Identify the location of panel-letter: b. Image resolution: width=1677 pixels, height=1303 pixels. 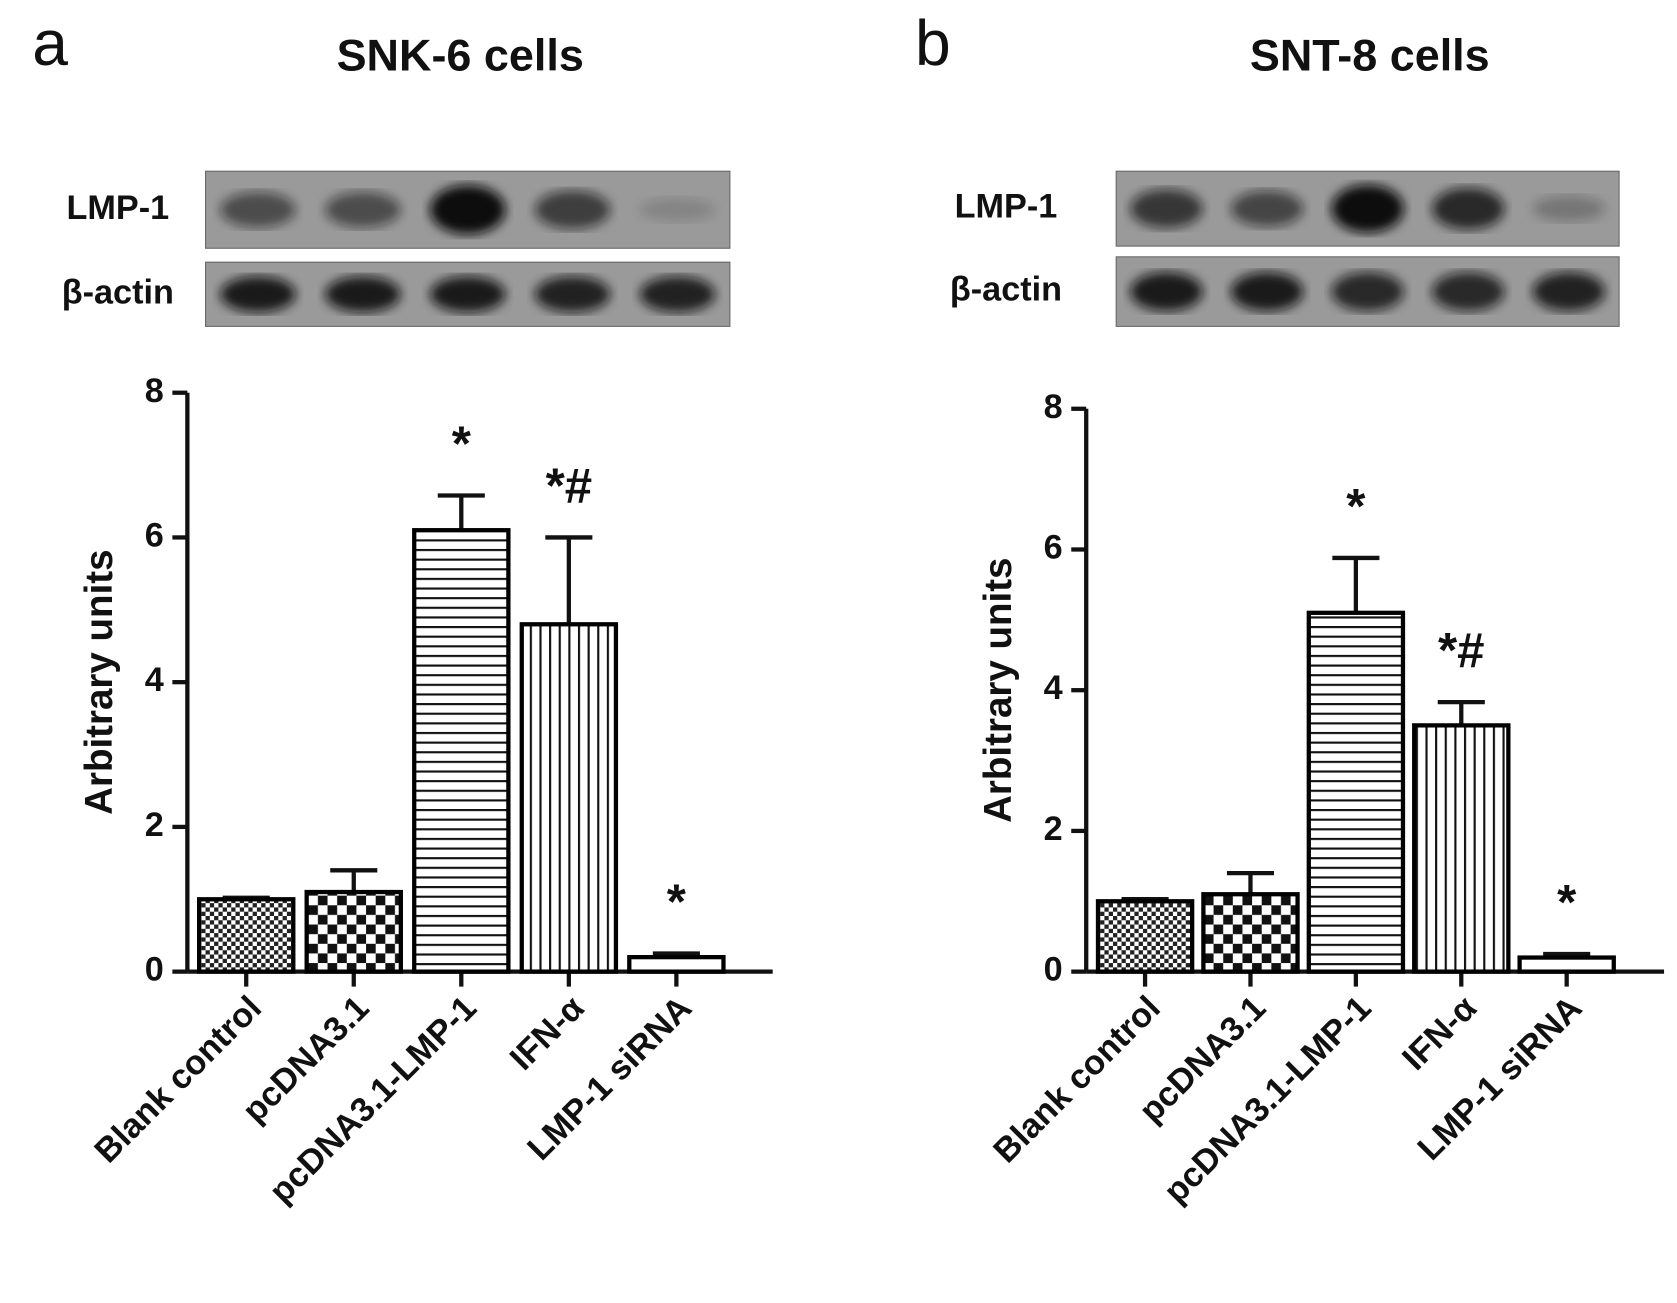
(933, 43).